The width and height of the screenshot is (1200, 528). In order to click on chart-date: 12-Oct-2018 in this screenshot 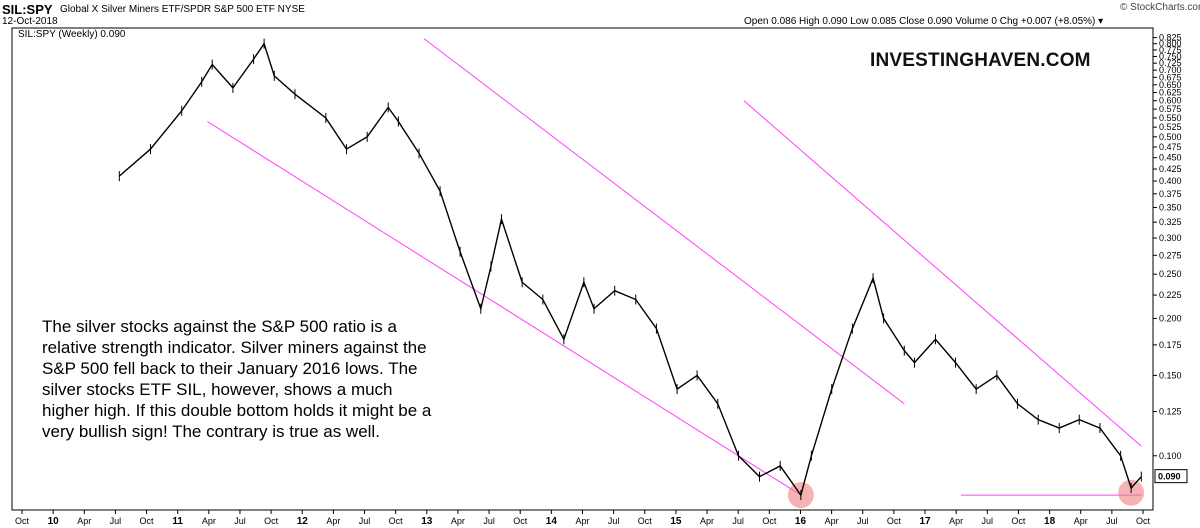, I will do `click(30, 21)`.